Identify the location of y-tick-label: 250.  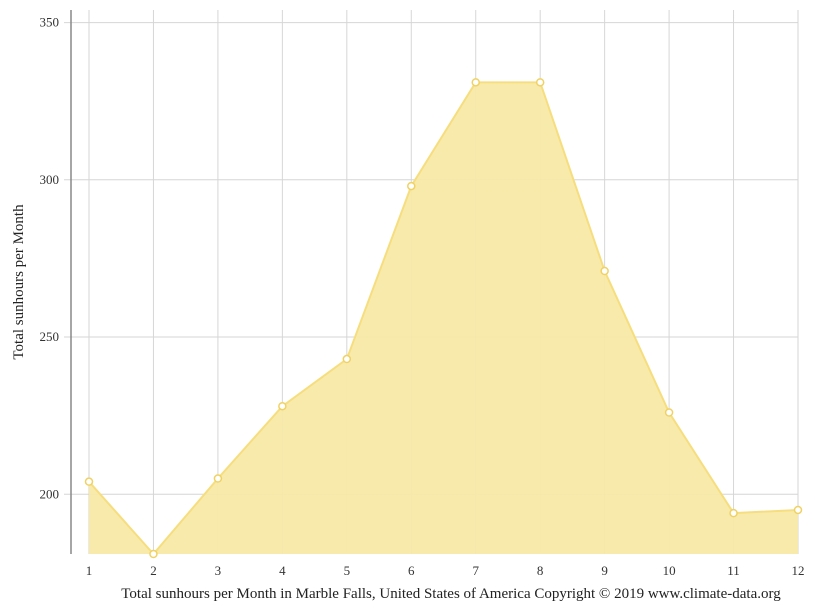
(50, 336).